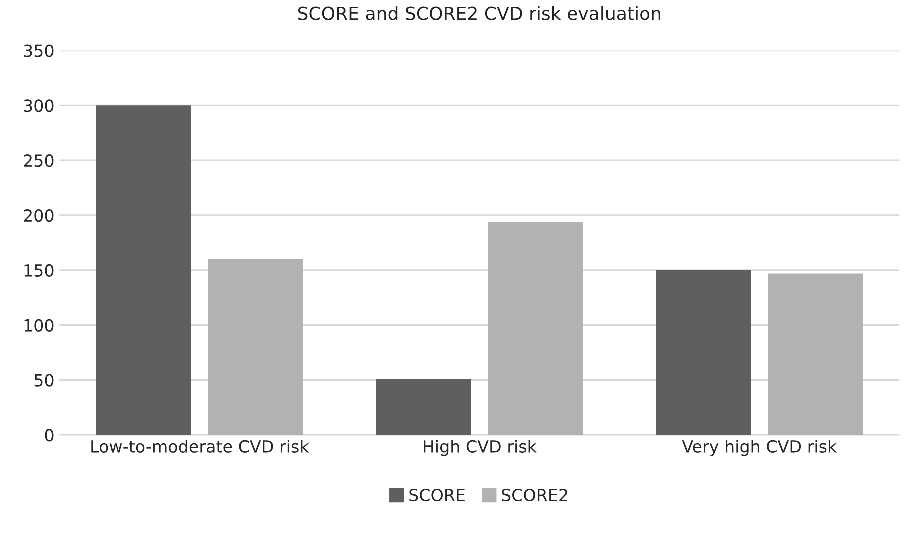 The width and height of the screenshot is (918, 534). What do you see at coordinates (480, 448) in the screenshot?
I see `x-tick-label: High CVD risk` at bounding box center [480, 448].